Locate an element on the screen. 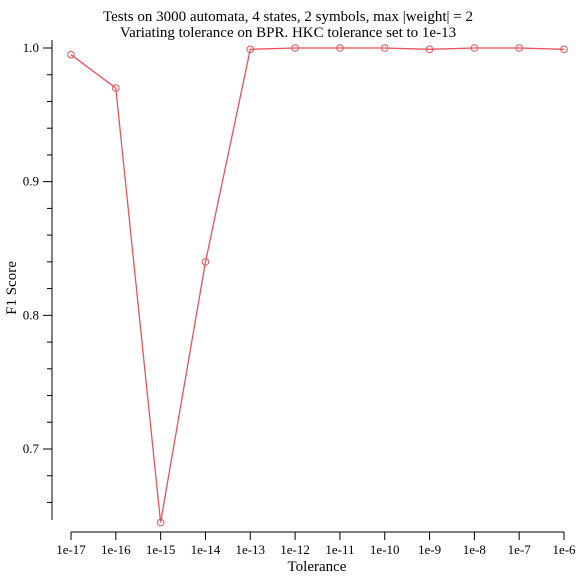 This screenshot has width=576, height=576. y-tick-label: 1.0 is located at coordinates (31, 47).